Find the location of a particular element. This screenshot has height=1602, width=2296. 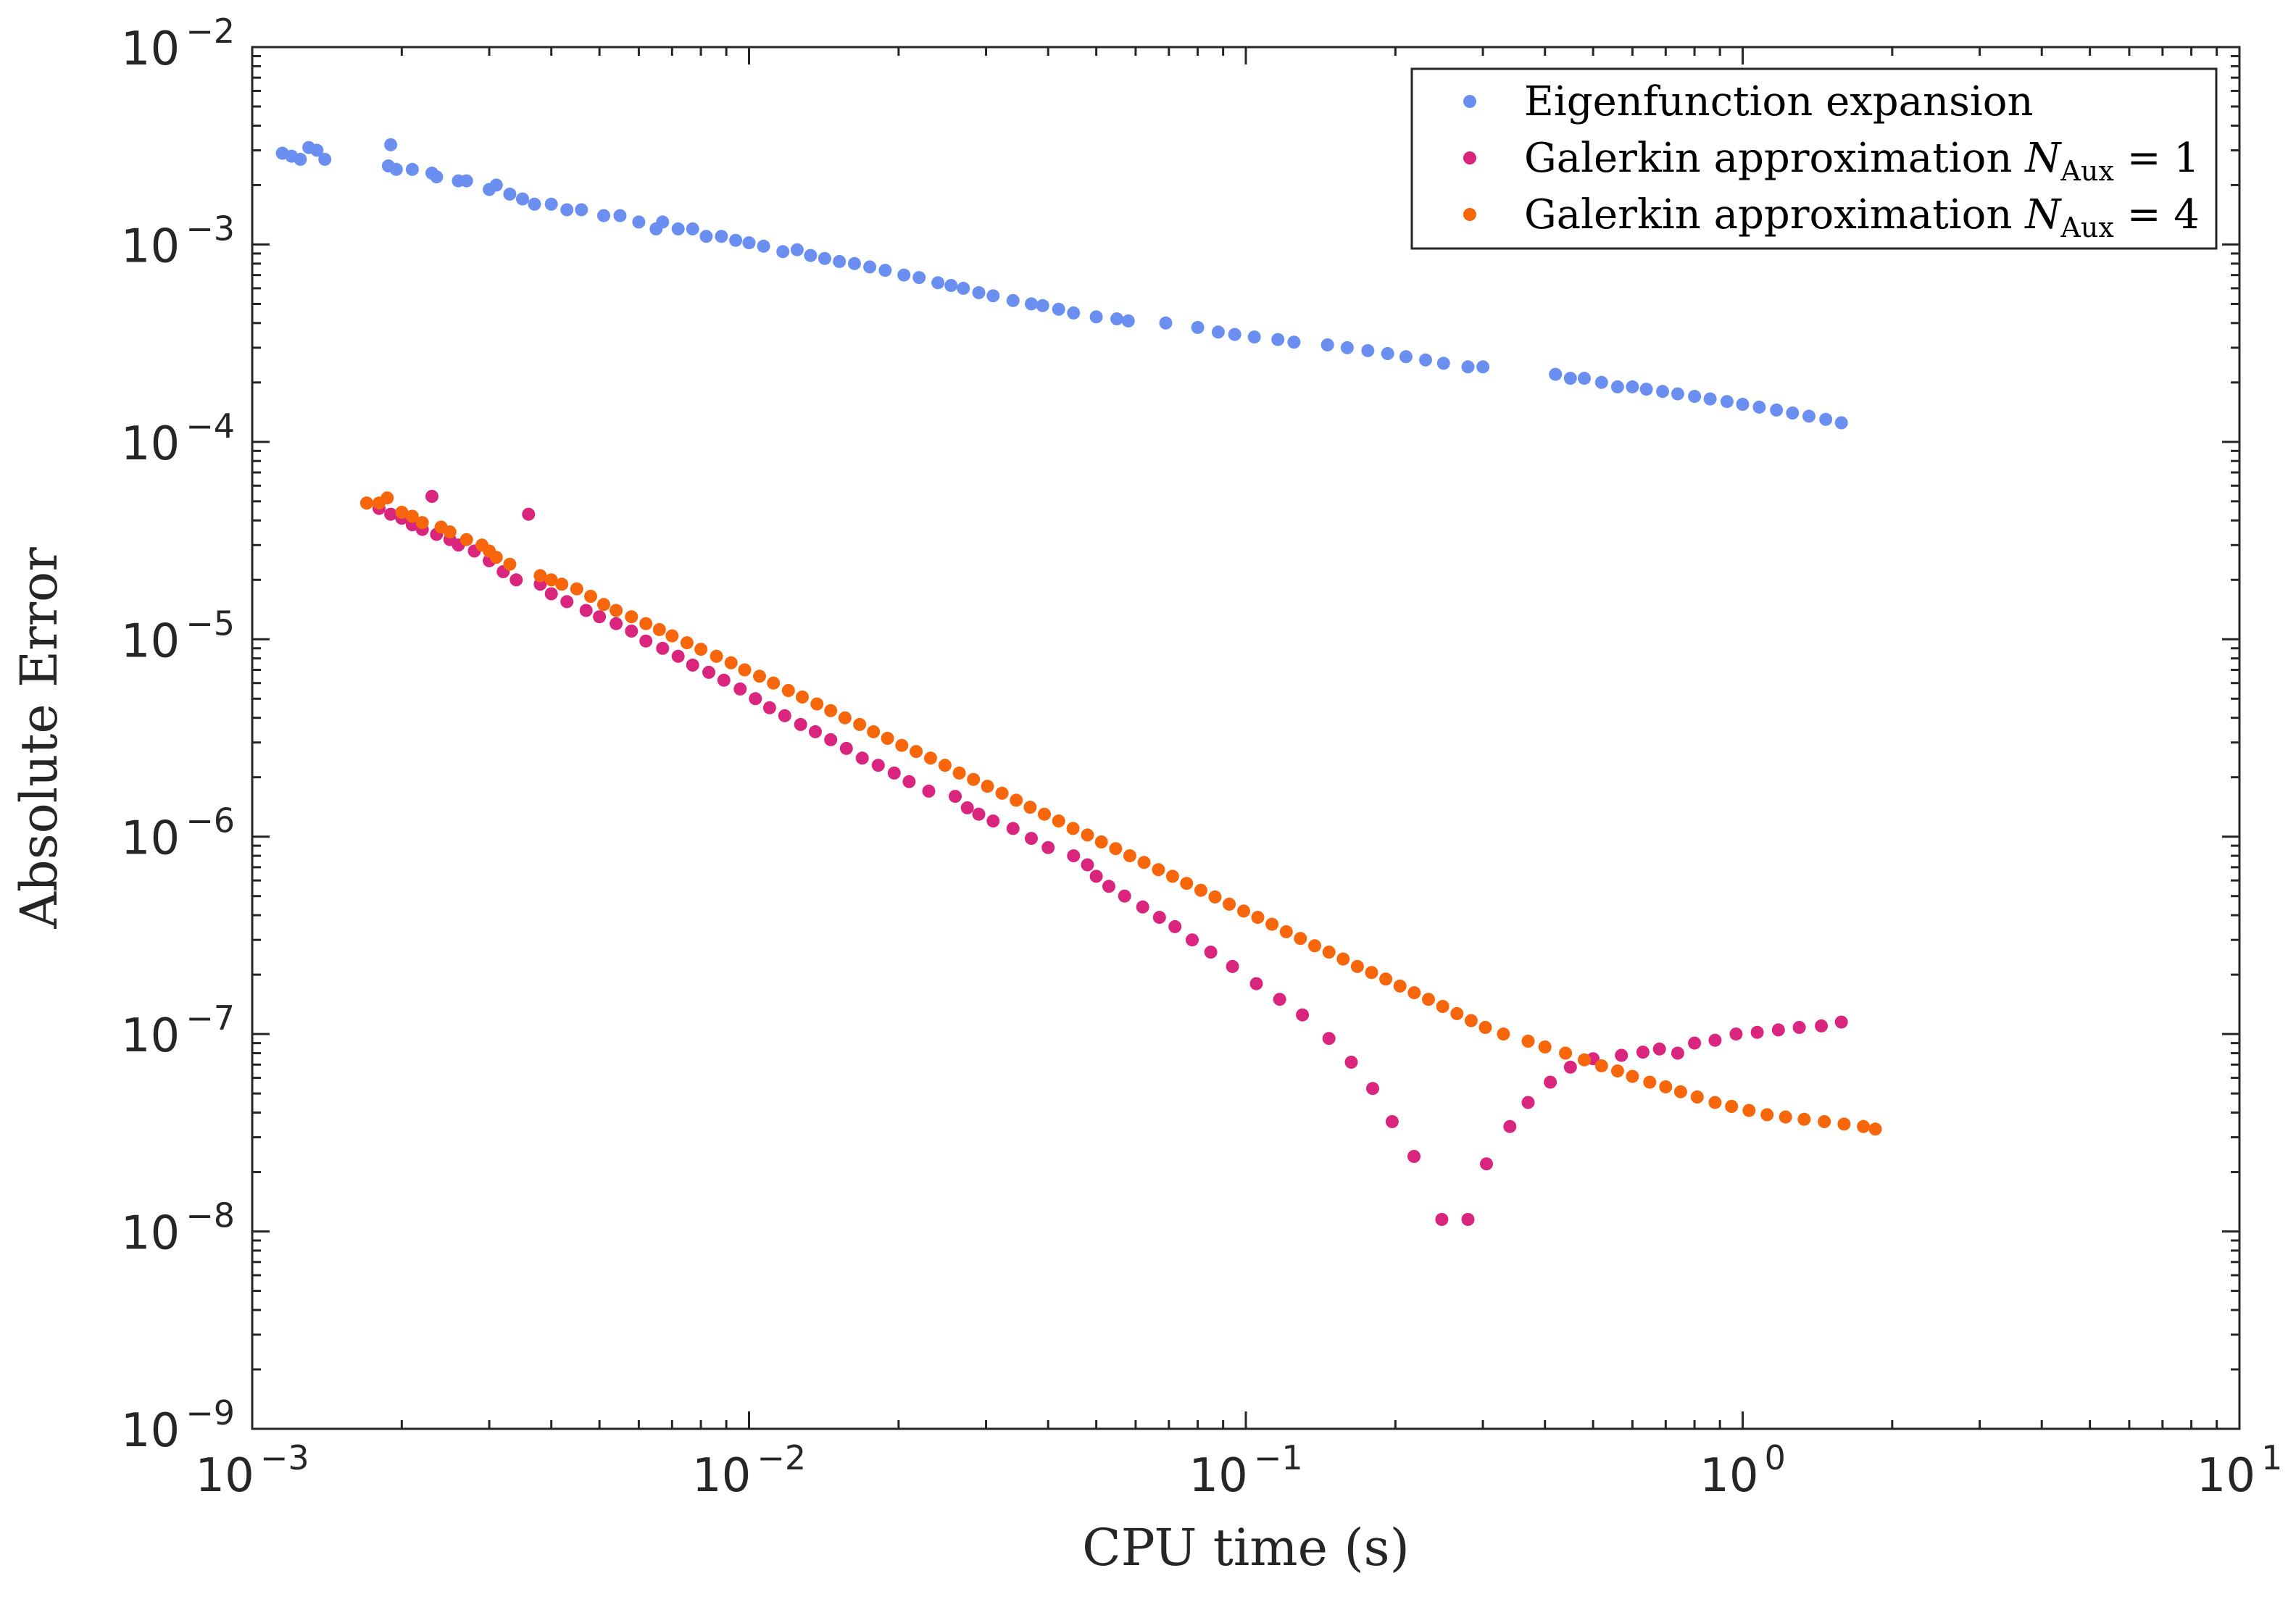

x-tick-label: 10 0 is located at coordinates (1743, 1470).